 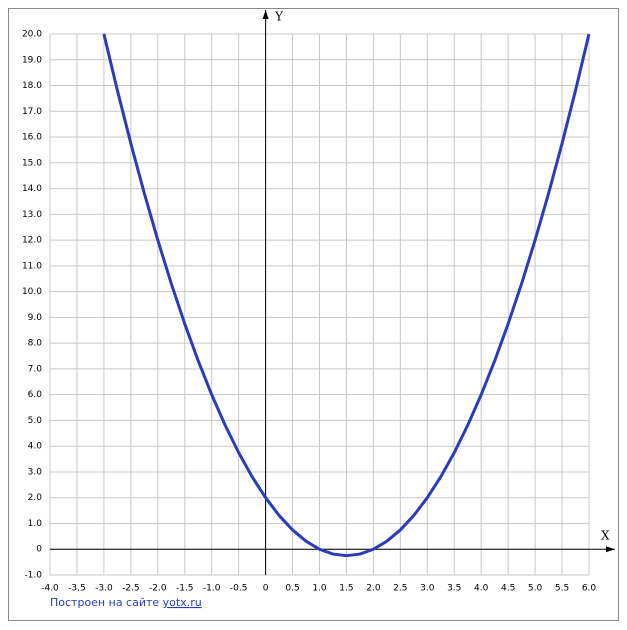 I want to click on y-tick-label: 0, so click(x=39, y=550).